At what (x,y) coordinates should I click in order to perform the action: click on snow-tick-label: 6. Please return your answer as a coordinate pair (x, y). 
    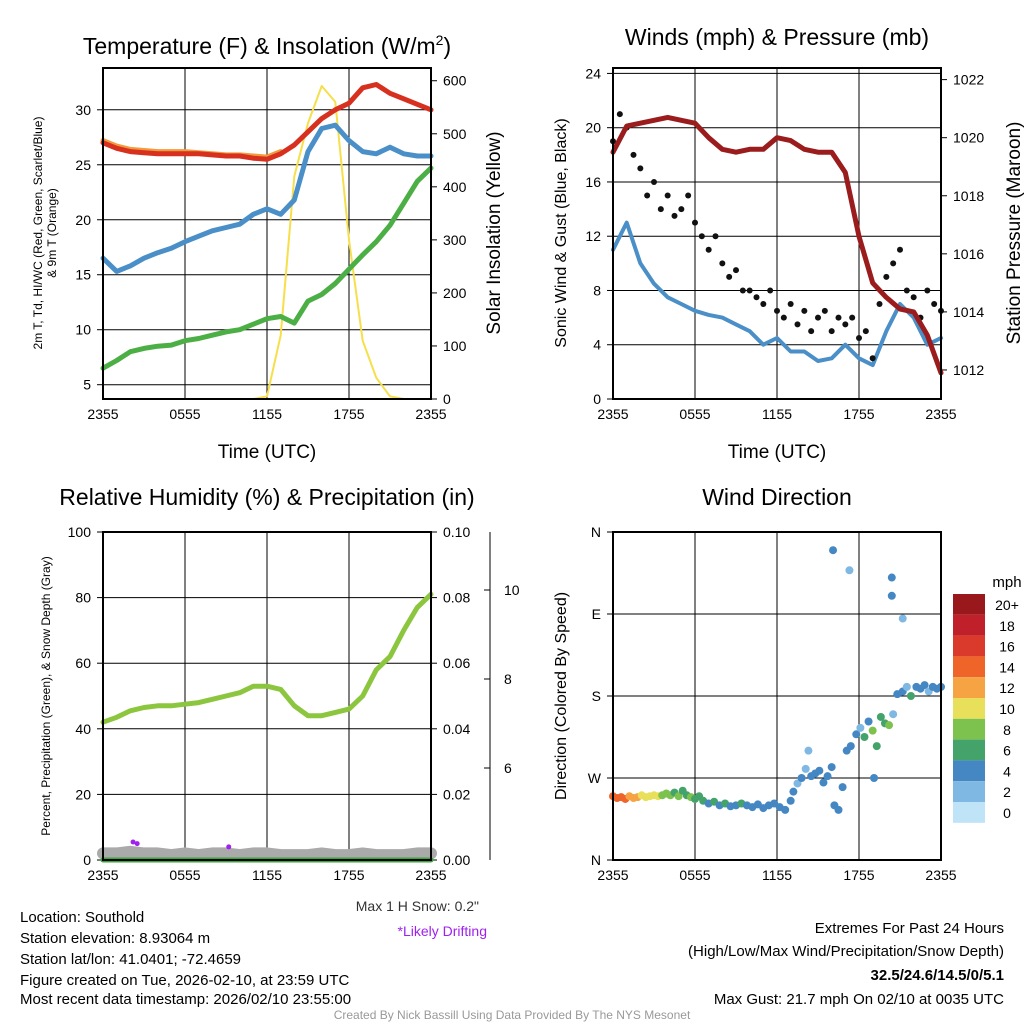
    Looking at the image, I should click on (508, 768).